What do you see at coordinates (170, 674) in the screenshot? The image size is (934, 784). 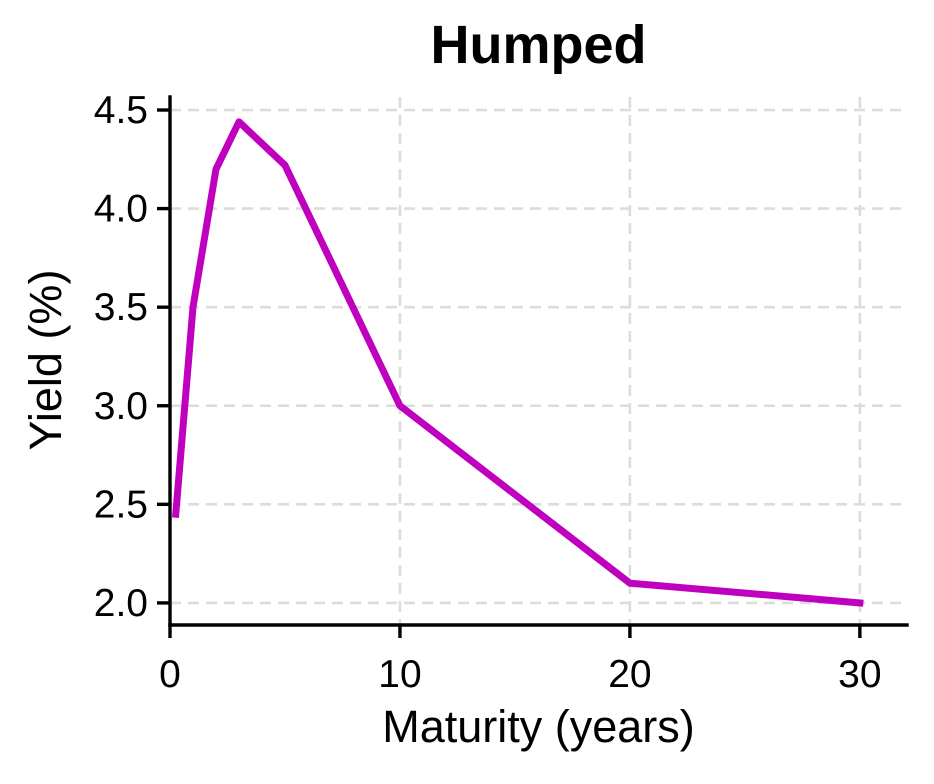 I see `x-tick-label: 0` at bounding box center [170, 674].